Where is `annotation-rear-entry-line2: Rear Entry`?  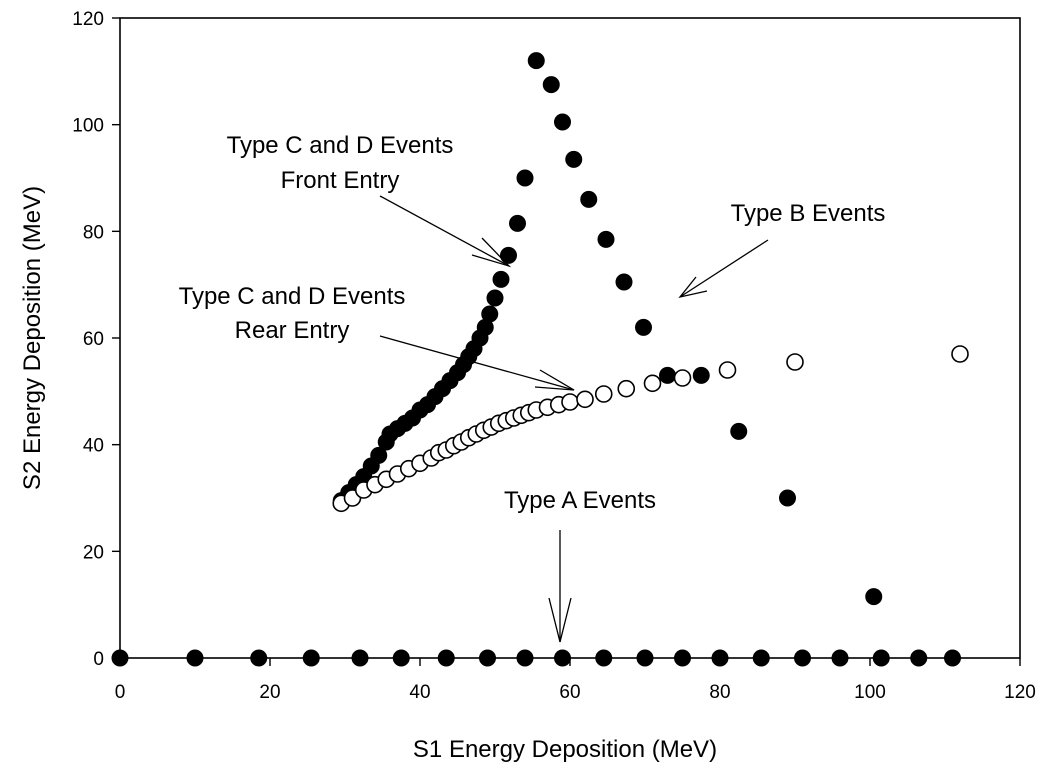 annotation-rear-entry-line2: Rear Entry is located at coordinates (292, 330).